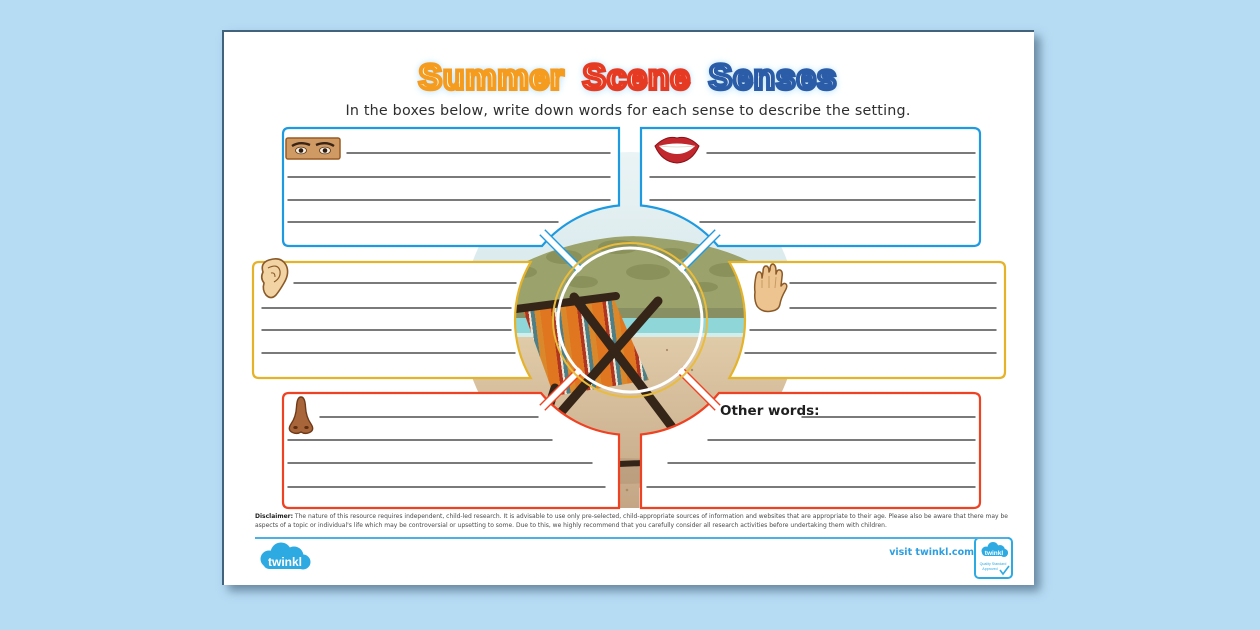 This screenshot has height=630, width=1260. What do you see at coordinates (446, 452) in the screenshot?
I see `writing-lines-smell` at bounding box center [446, 452].